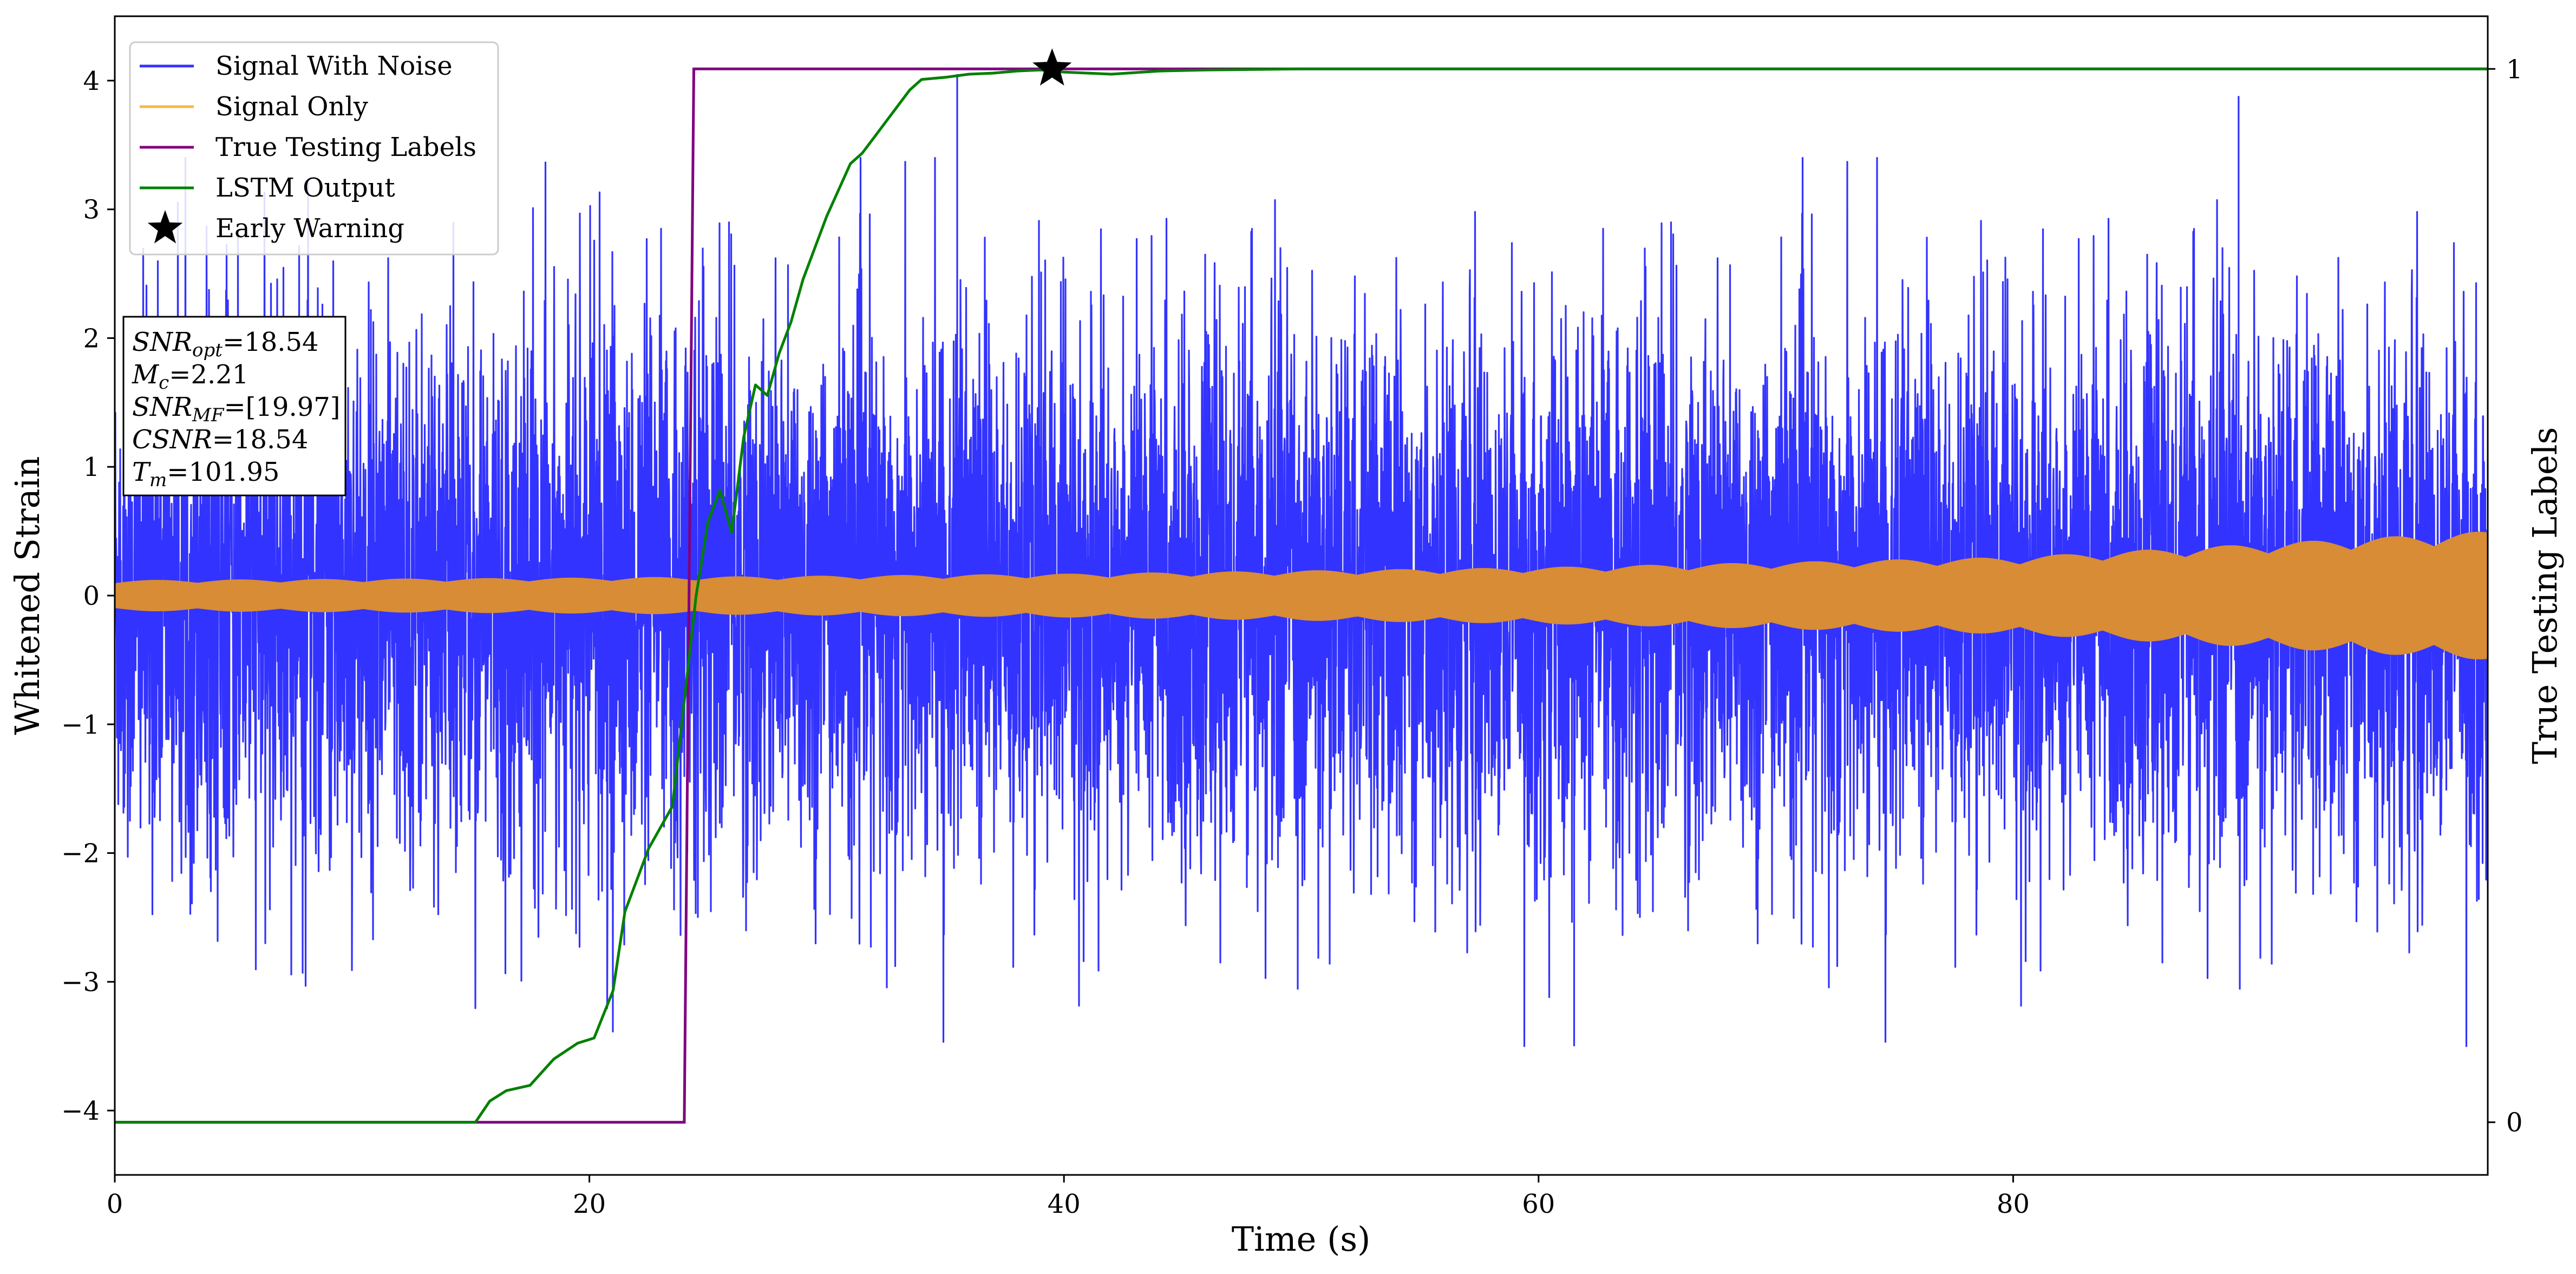 This screenshot has height=1274, width=2576. What do you see at coordinates (190, 377) in the screenshot?
I see `metric-line: Mc=2.21` at bounding box center [190, 377].